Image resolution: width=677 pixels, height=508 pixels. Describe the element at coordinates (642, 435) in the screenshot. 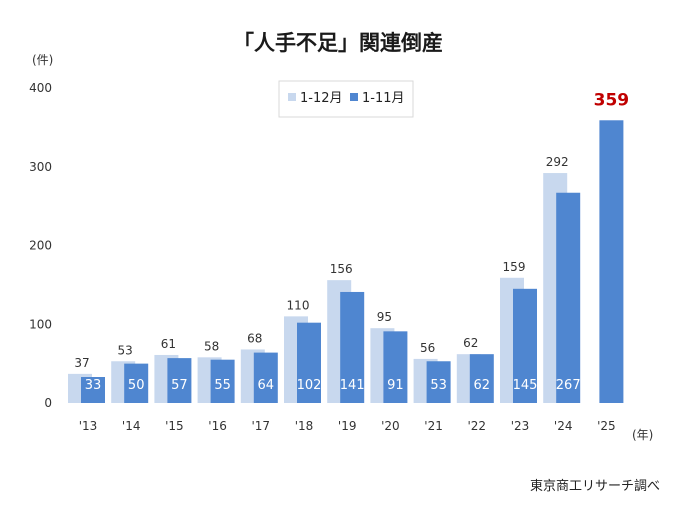

I see `x-axis-unit: (年)` at that location.